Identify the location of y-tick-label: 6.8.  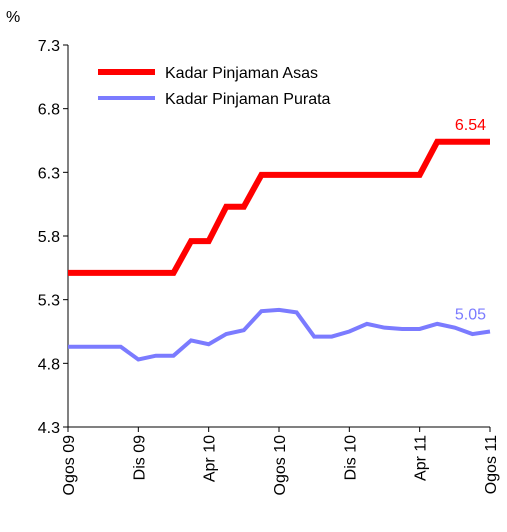
(49, 110).